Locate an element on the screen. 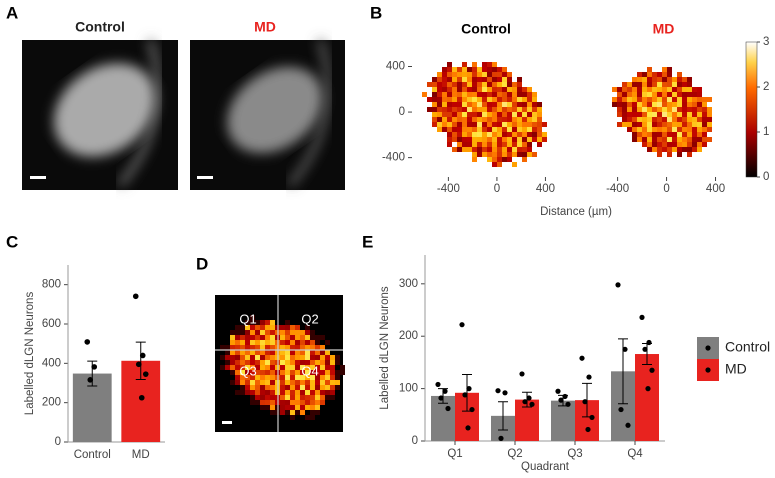 Image resolution: width=775 pixels, height=478 pixels. colorbar-label: 3 is located at coordinates (766, 42).